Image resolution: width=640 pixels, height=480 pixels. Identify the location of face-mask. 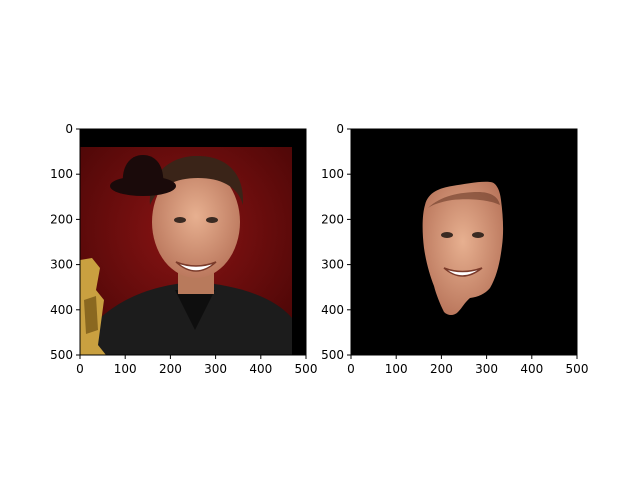
(463, 248).